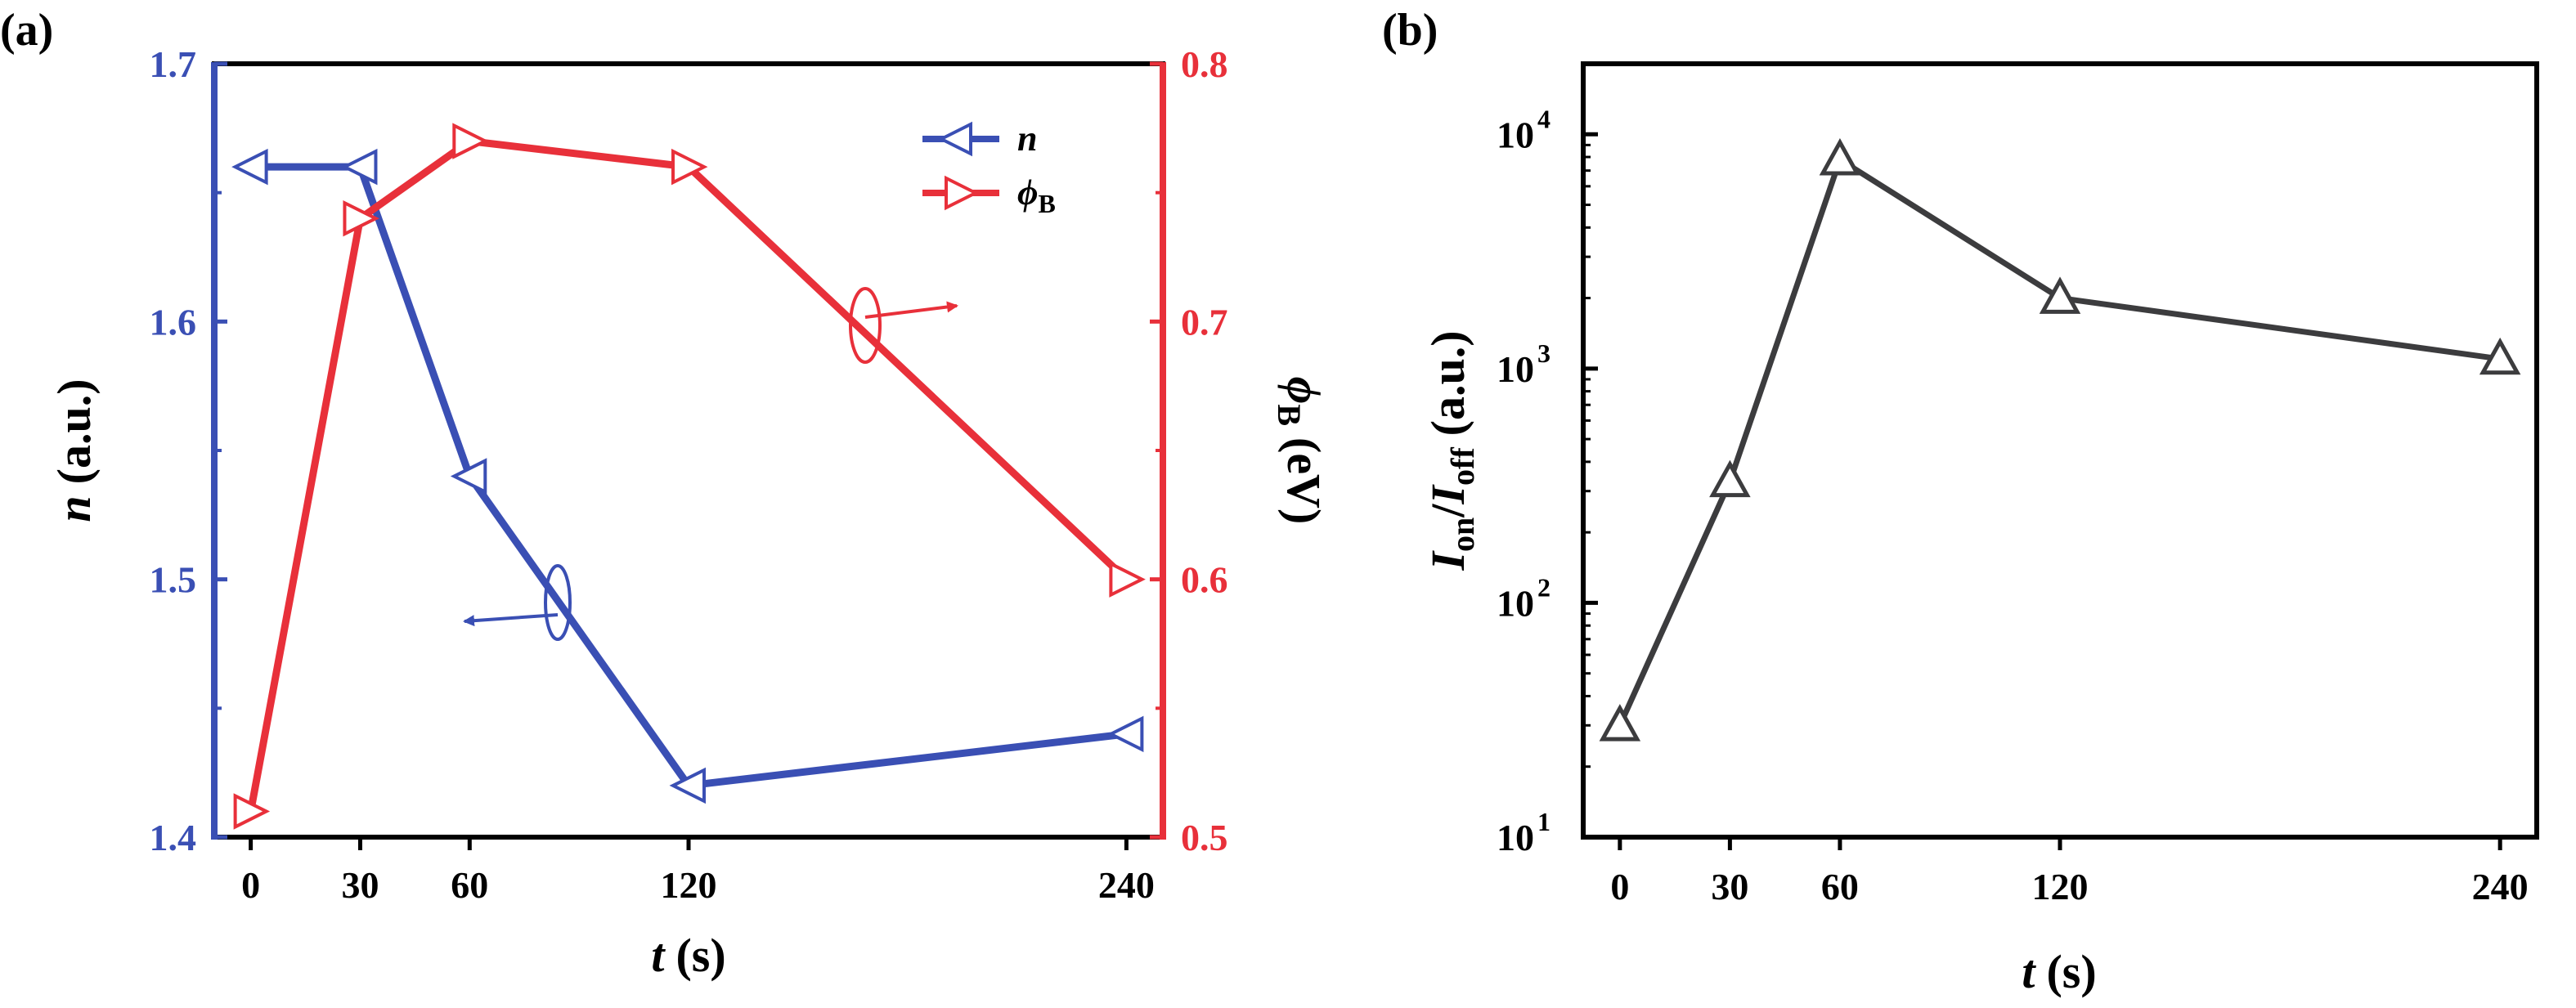 The height and width of the screenshot is (1008, 2576). I want to click on legend-label-phi-sub: B, so click(1046, 204).